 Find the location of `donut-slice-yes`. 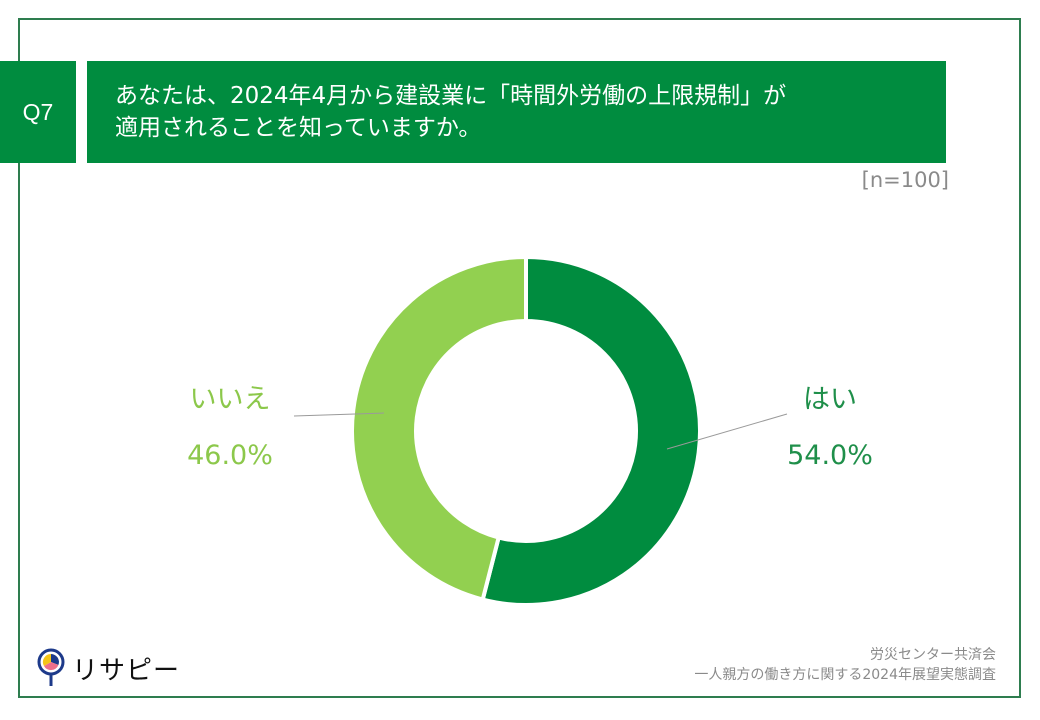

donut-slice-yes is located at coordinates (591, 430).